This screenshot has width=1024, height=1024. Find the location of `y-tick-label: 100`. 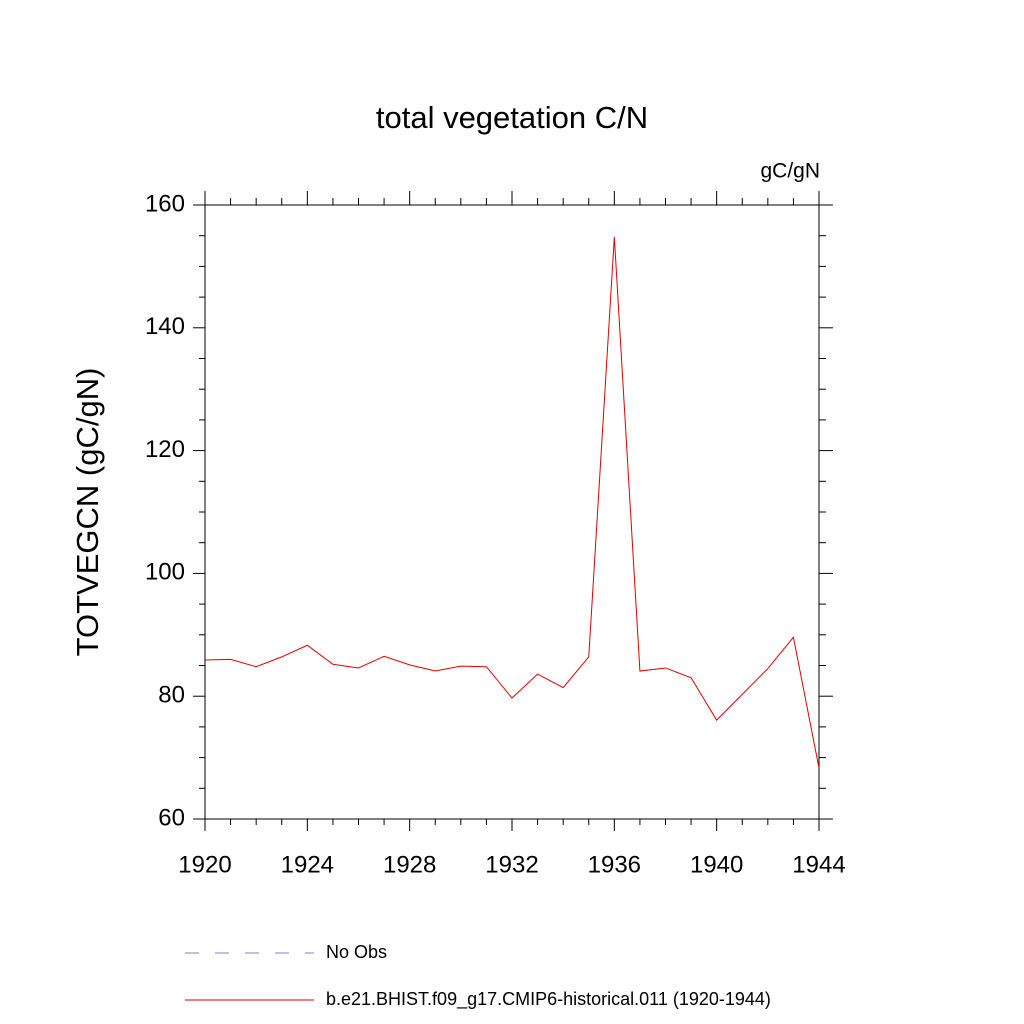

y-tick-label: 100 is located at coordinates (165, 572).